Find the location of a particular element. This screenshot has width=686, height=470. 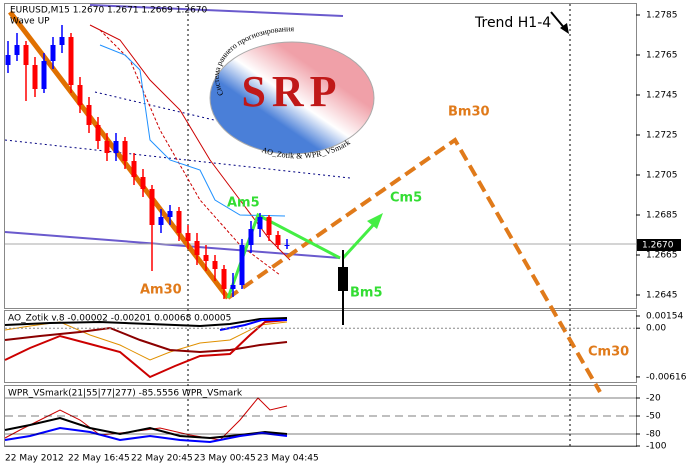

y-tick-label: 1.2765 is located at coordinates (662, 56).